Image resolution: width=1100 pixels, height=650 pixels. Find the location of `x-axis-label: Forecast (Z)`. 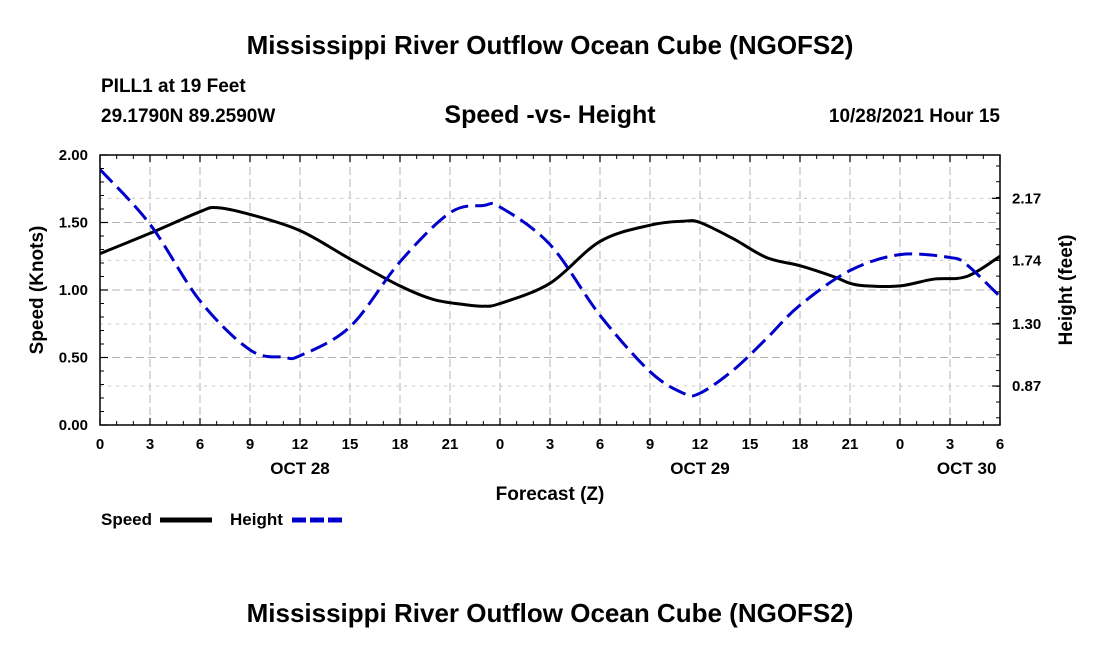

x-axis-label: Forecast (Z) is located at coordinates (550, 494).